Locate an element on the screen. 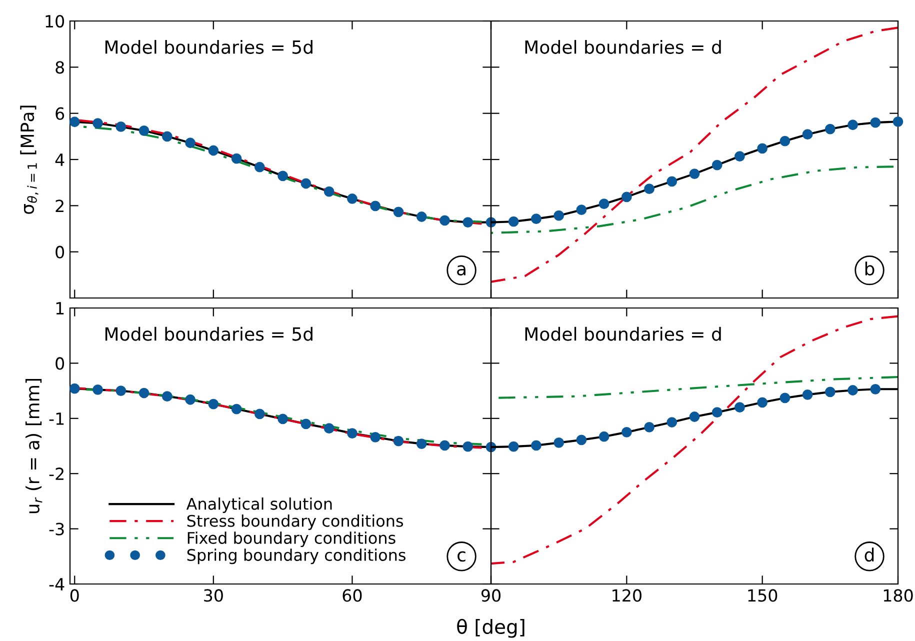  x-tick-label: 0 is located at coordinates (74, 595).